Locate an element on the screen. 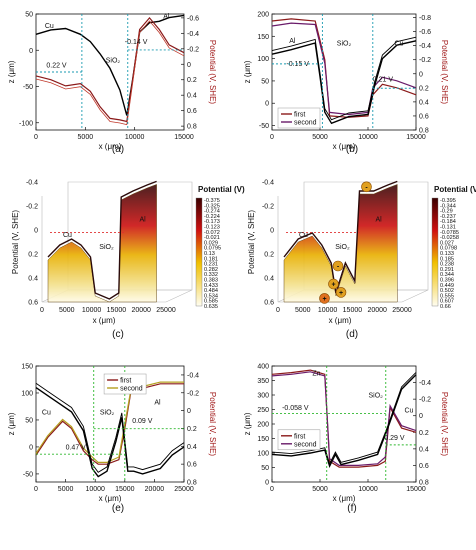 This screenshot has width=476, height=550. panel-f-ytick-label: 250 is located at coordinates (263, 410).